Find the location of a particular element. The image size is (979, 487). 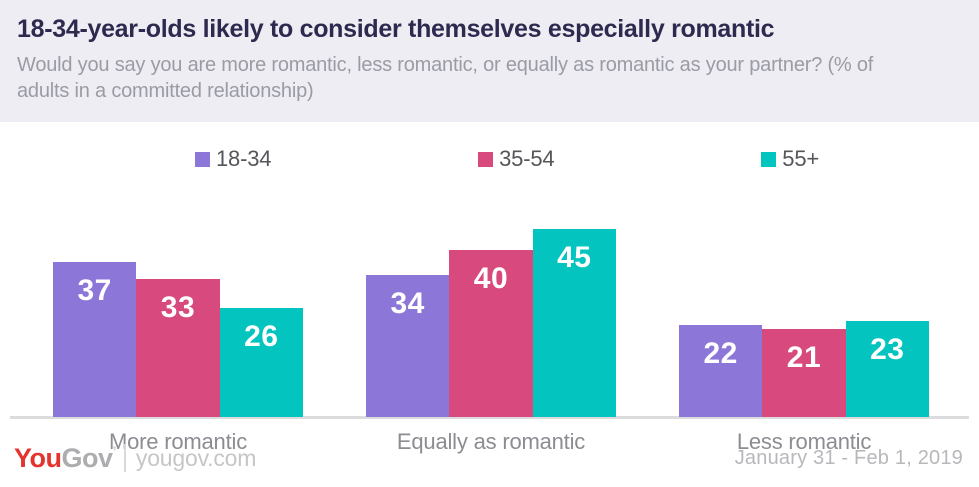

legend: 18-34 35-54 55+ is located at coordinates (489, 159).